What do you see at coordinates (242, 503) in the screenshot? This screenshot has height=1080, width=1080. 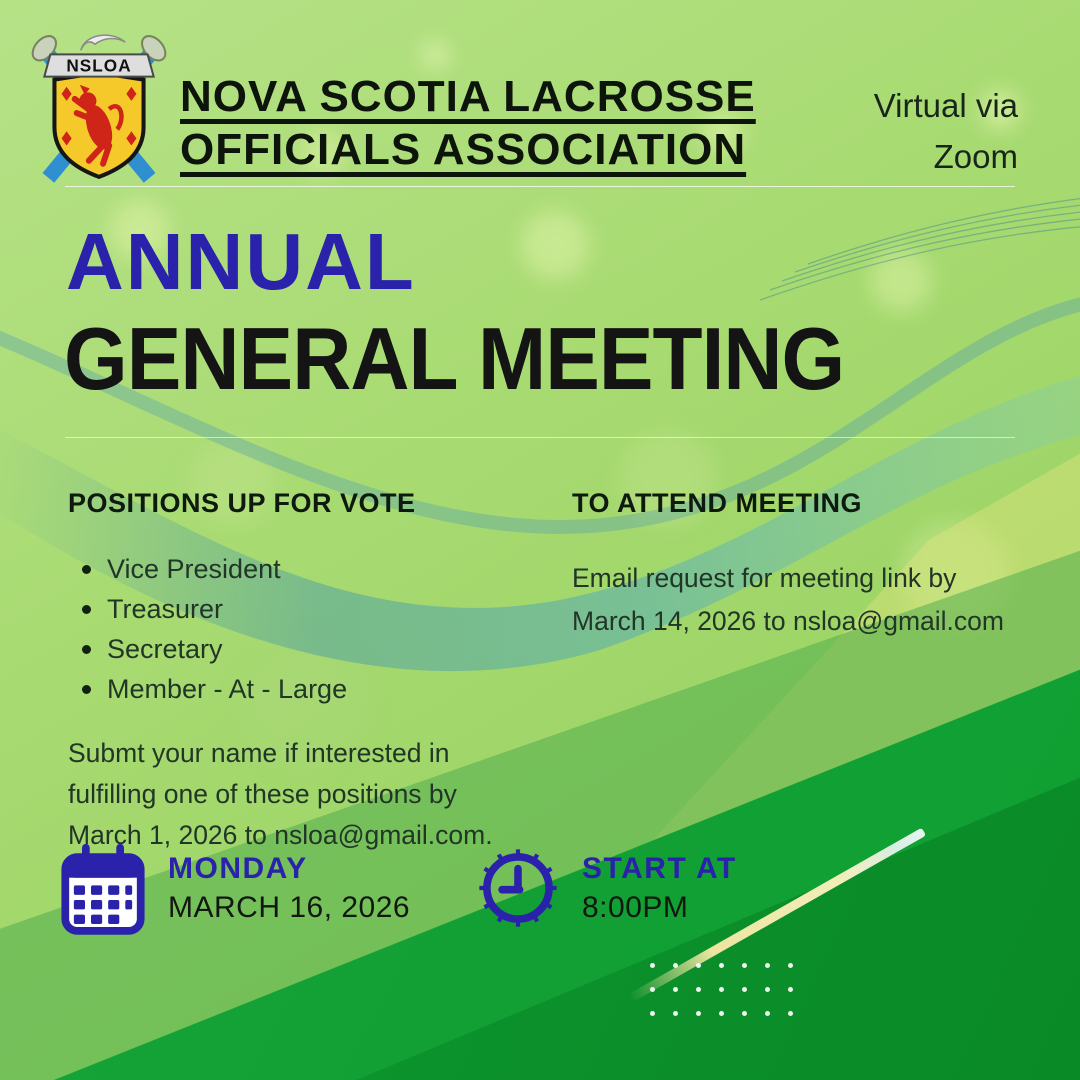 I see `positions-heading: POSITIONS UP FOR VOTE` at bounding box center [242, 503].